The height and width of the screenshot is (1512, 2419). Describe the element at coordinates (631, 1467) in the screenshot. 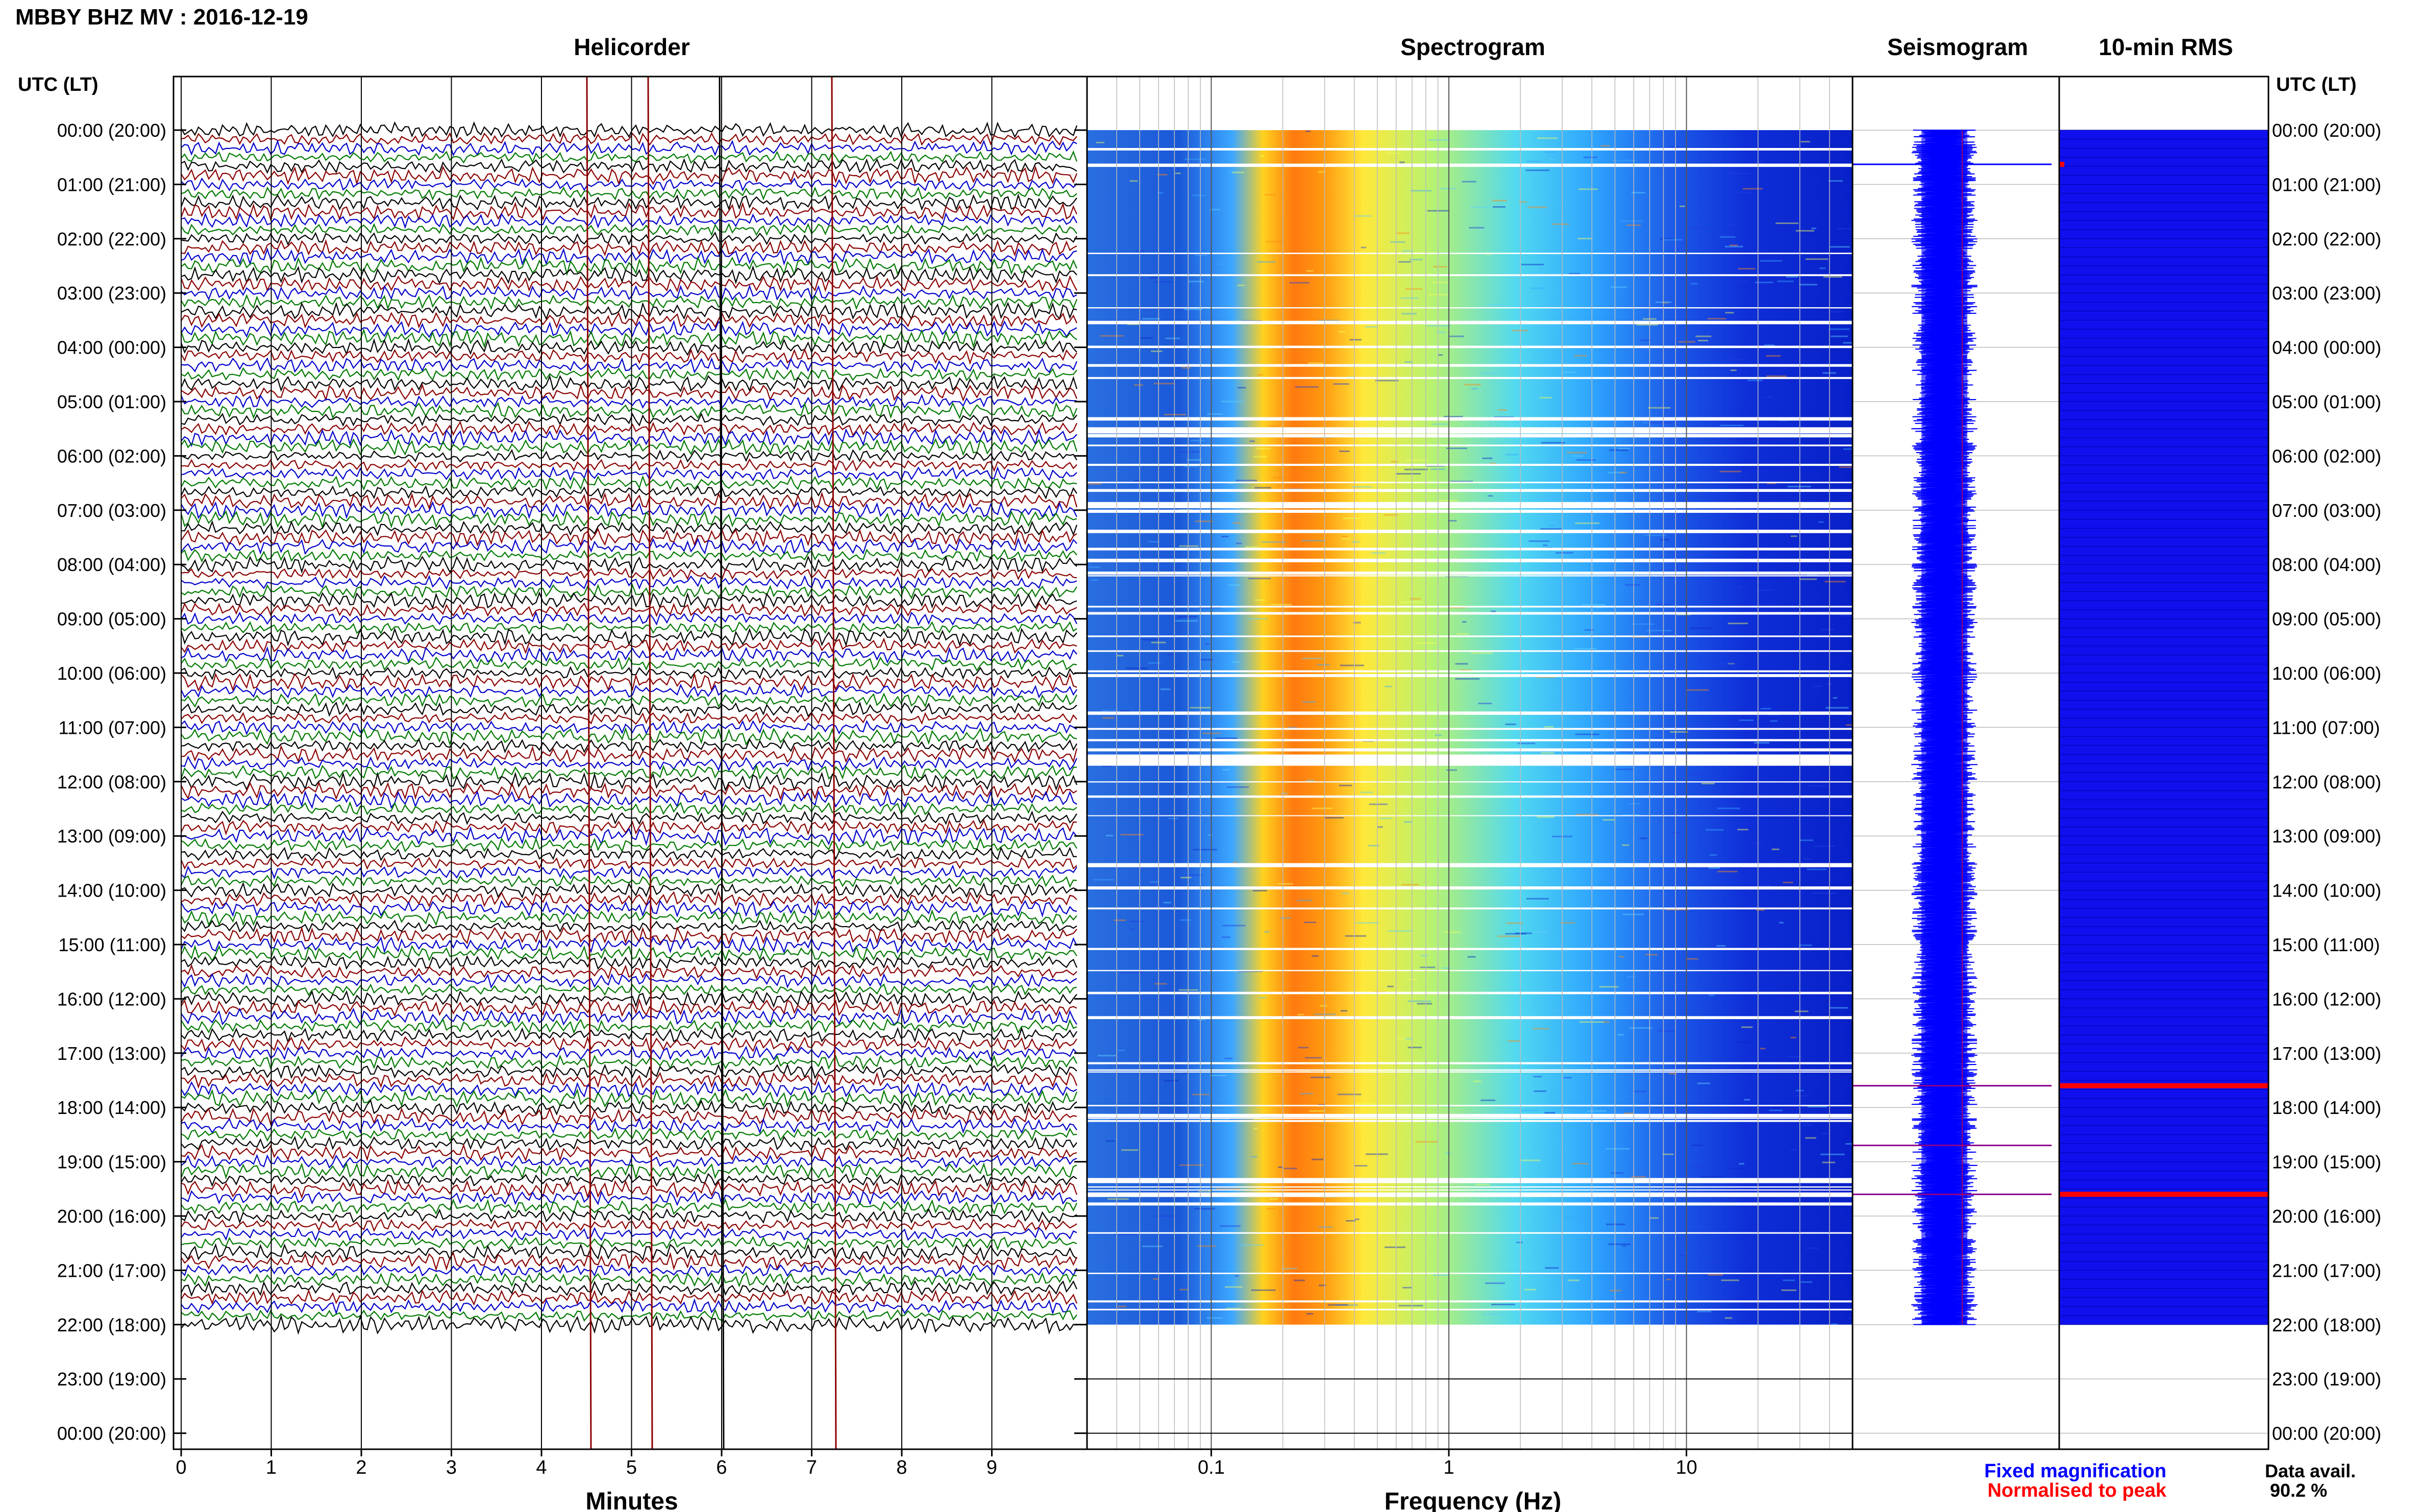

I see `minutes-tick-label: 5` at that location.